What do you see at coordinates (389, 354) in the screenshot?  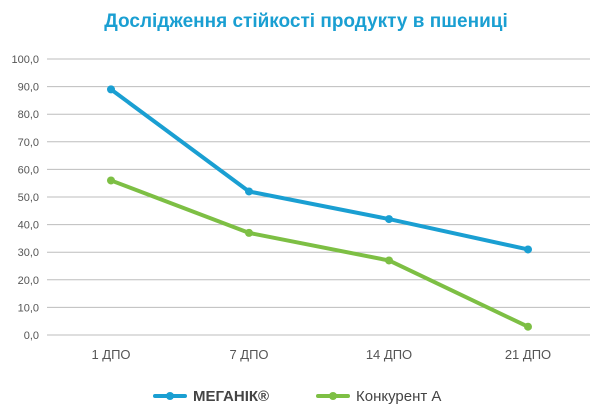 I see `x-tick-label: 14 ДПО` at bounding box center [389, 354].